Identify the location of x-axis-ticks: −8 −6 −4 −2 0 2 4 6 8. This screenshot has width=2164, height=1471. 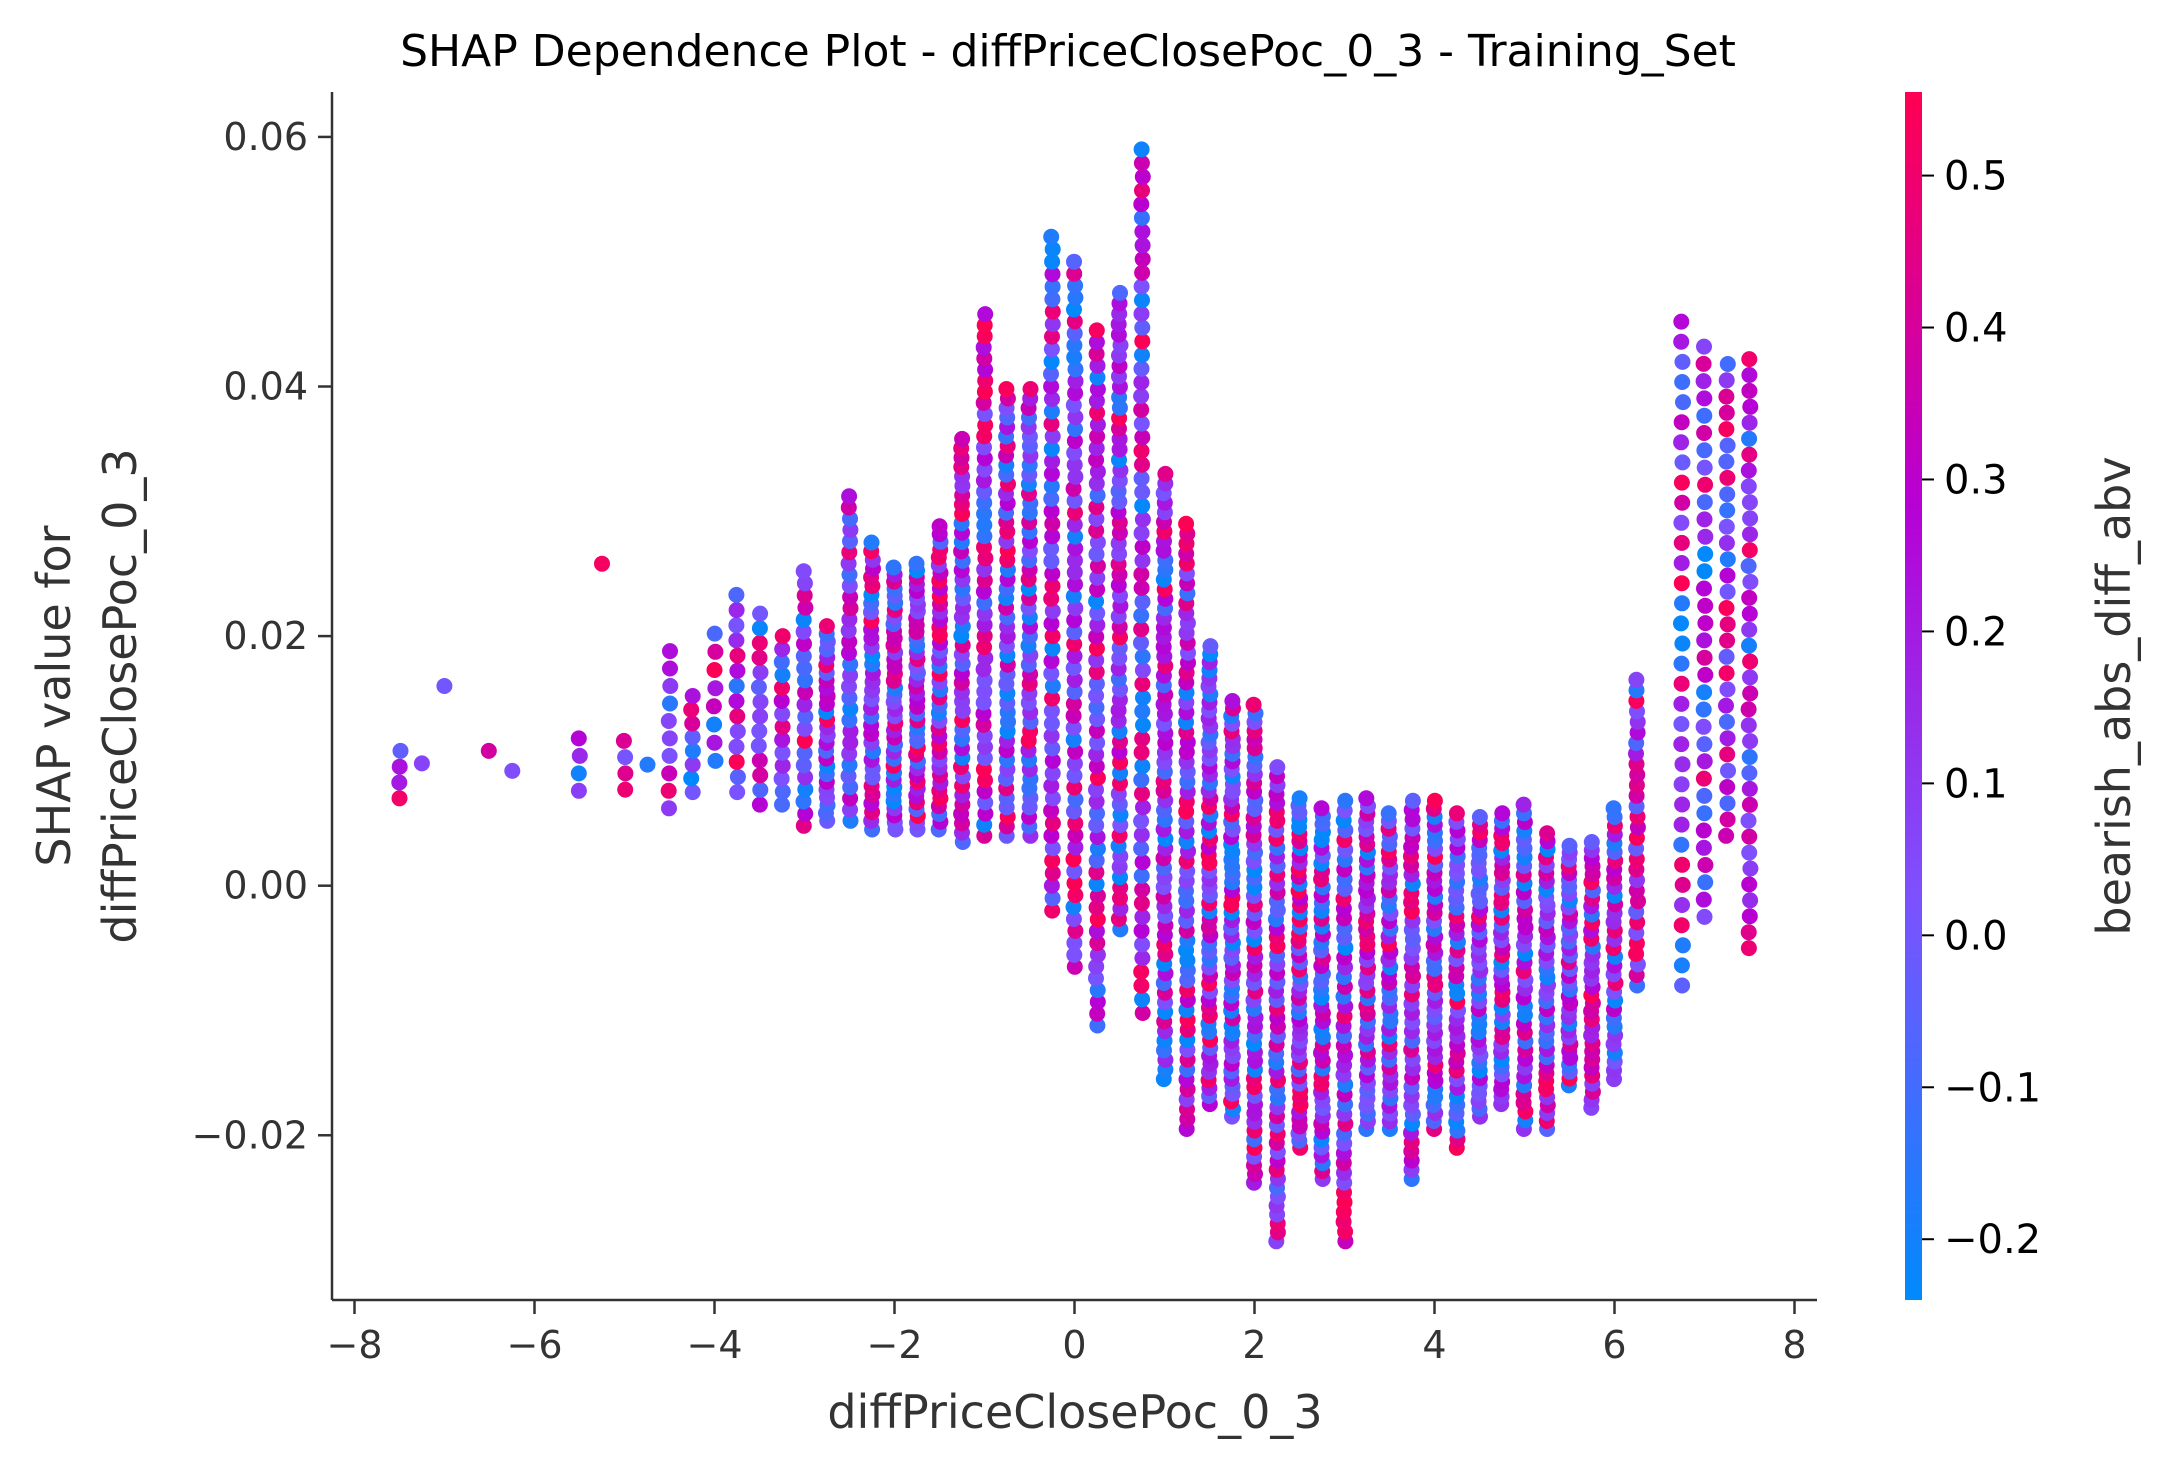
(1066, 1333).